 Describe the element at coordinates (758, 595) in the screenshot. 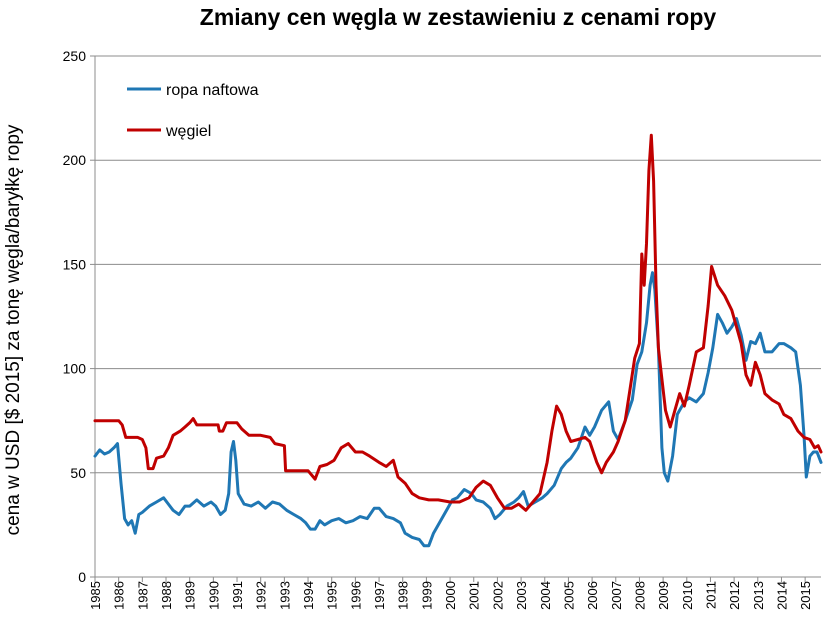

I see `x-tick-label: 2013` at that location.